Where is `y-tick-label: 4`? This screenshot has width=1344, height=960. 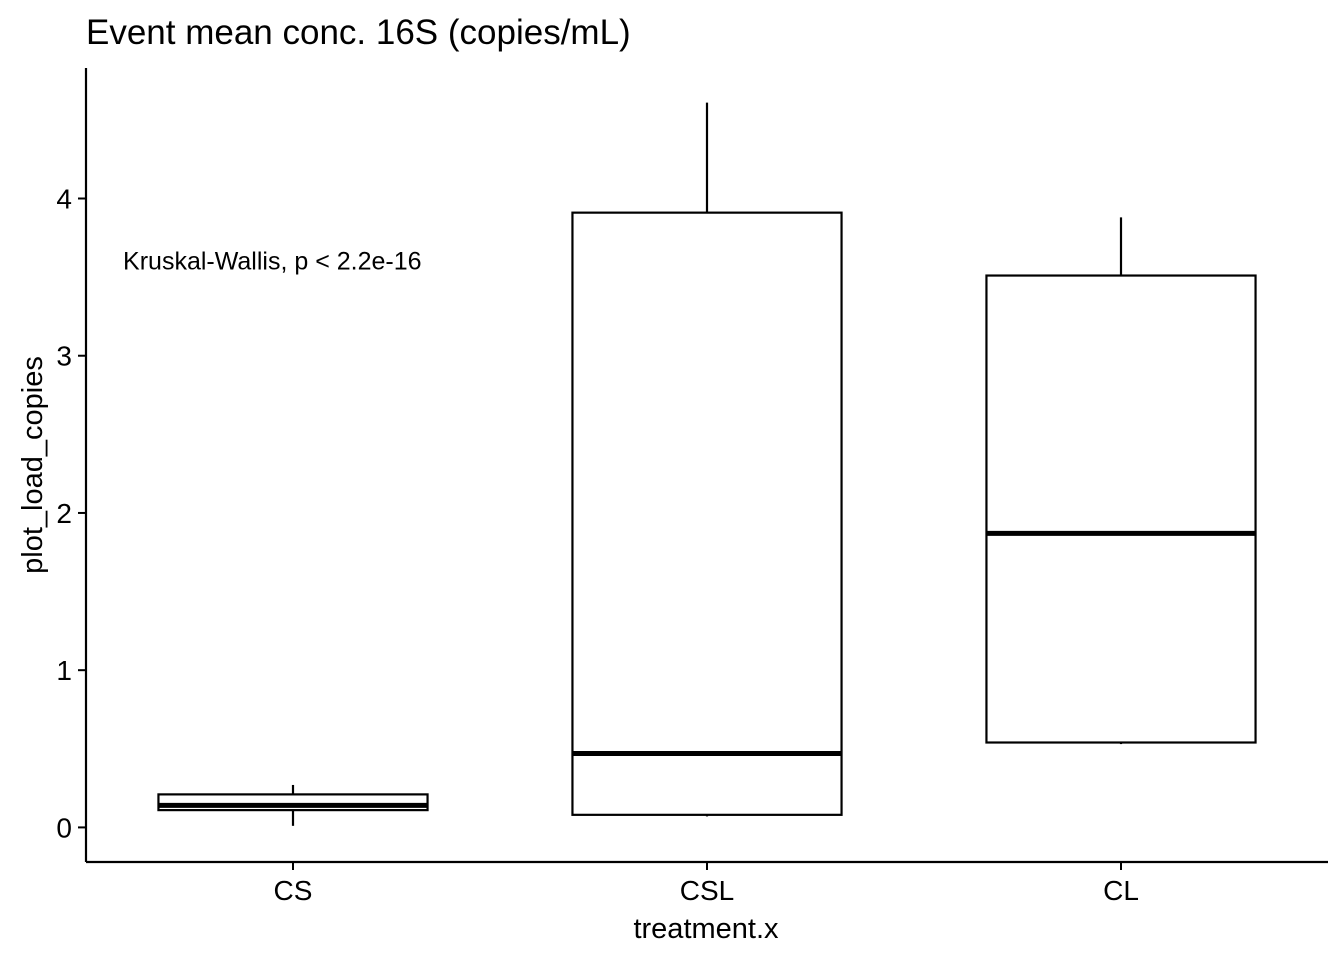 y-tick-label: 4 is located at coordinates (64, 198).